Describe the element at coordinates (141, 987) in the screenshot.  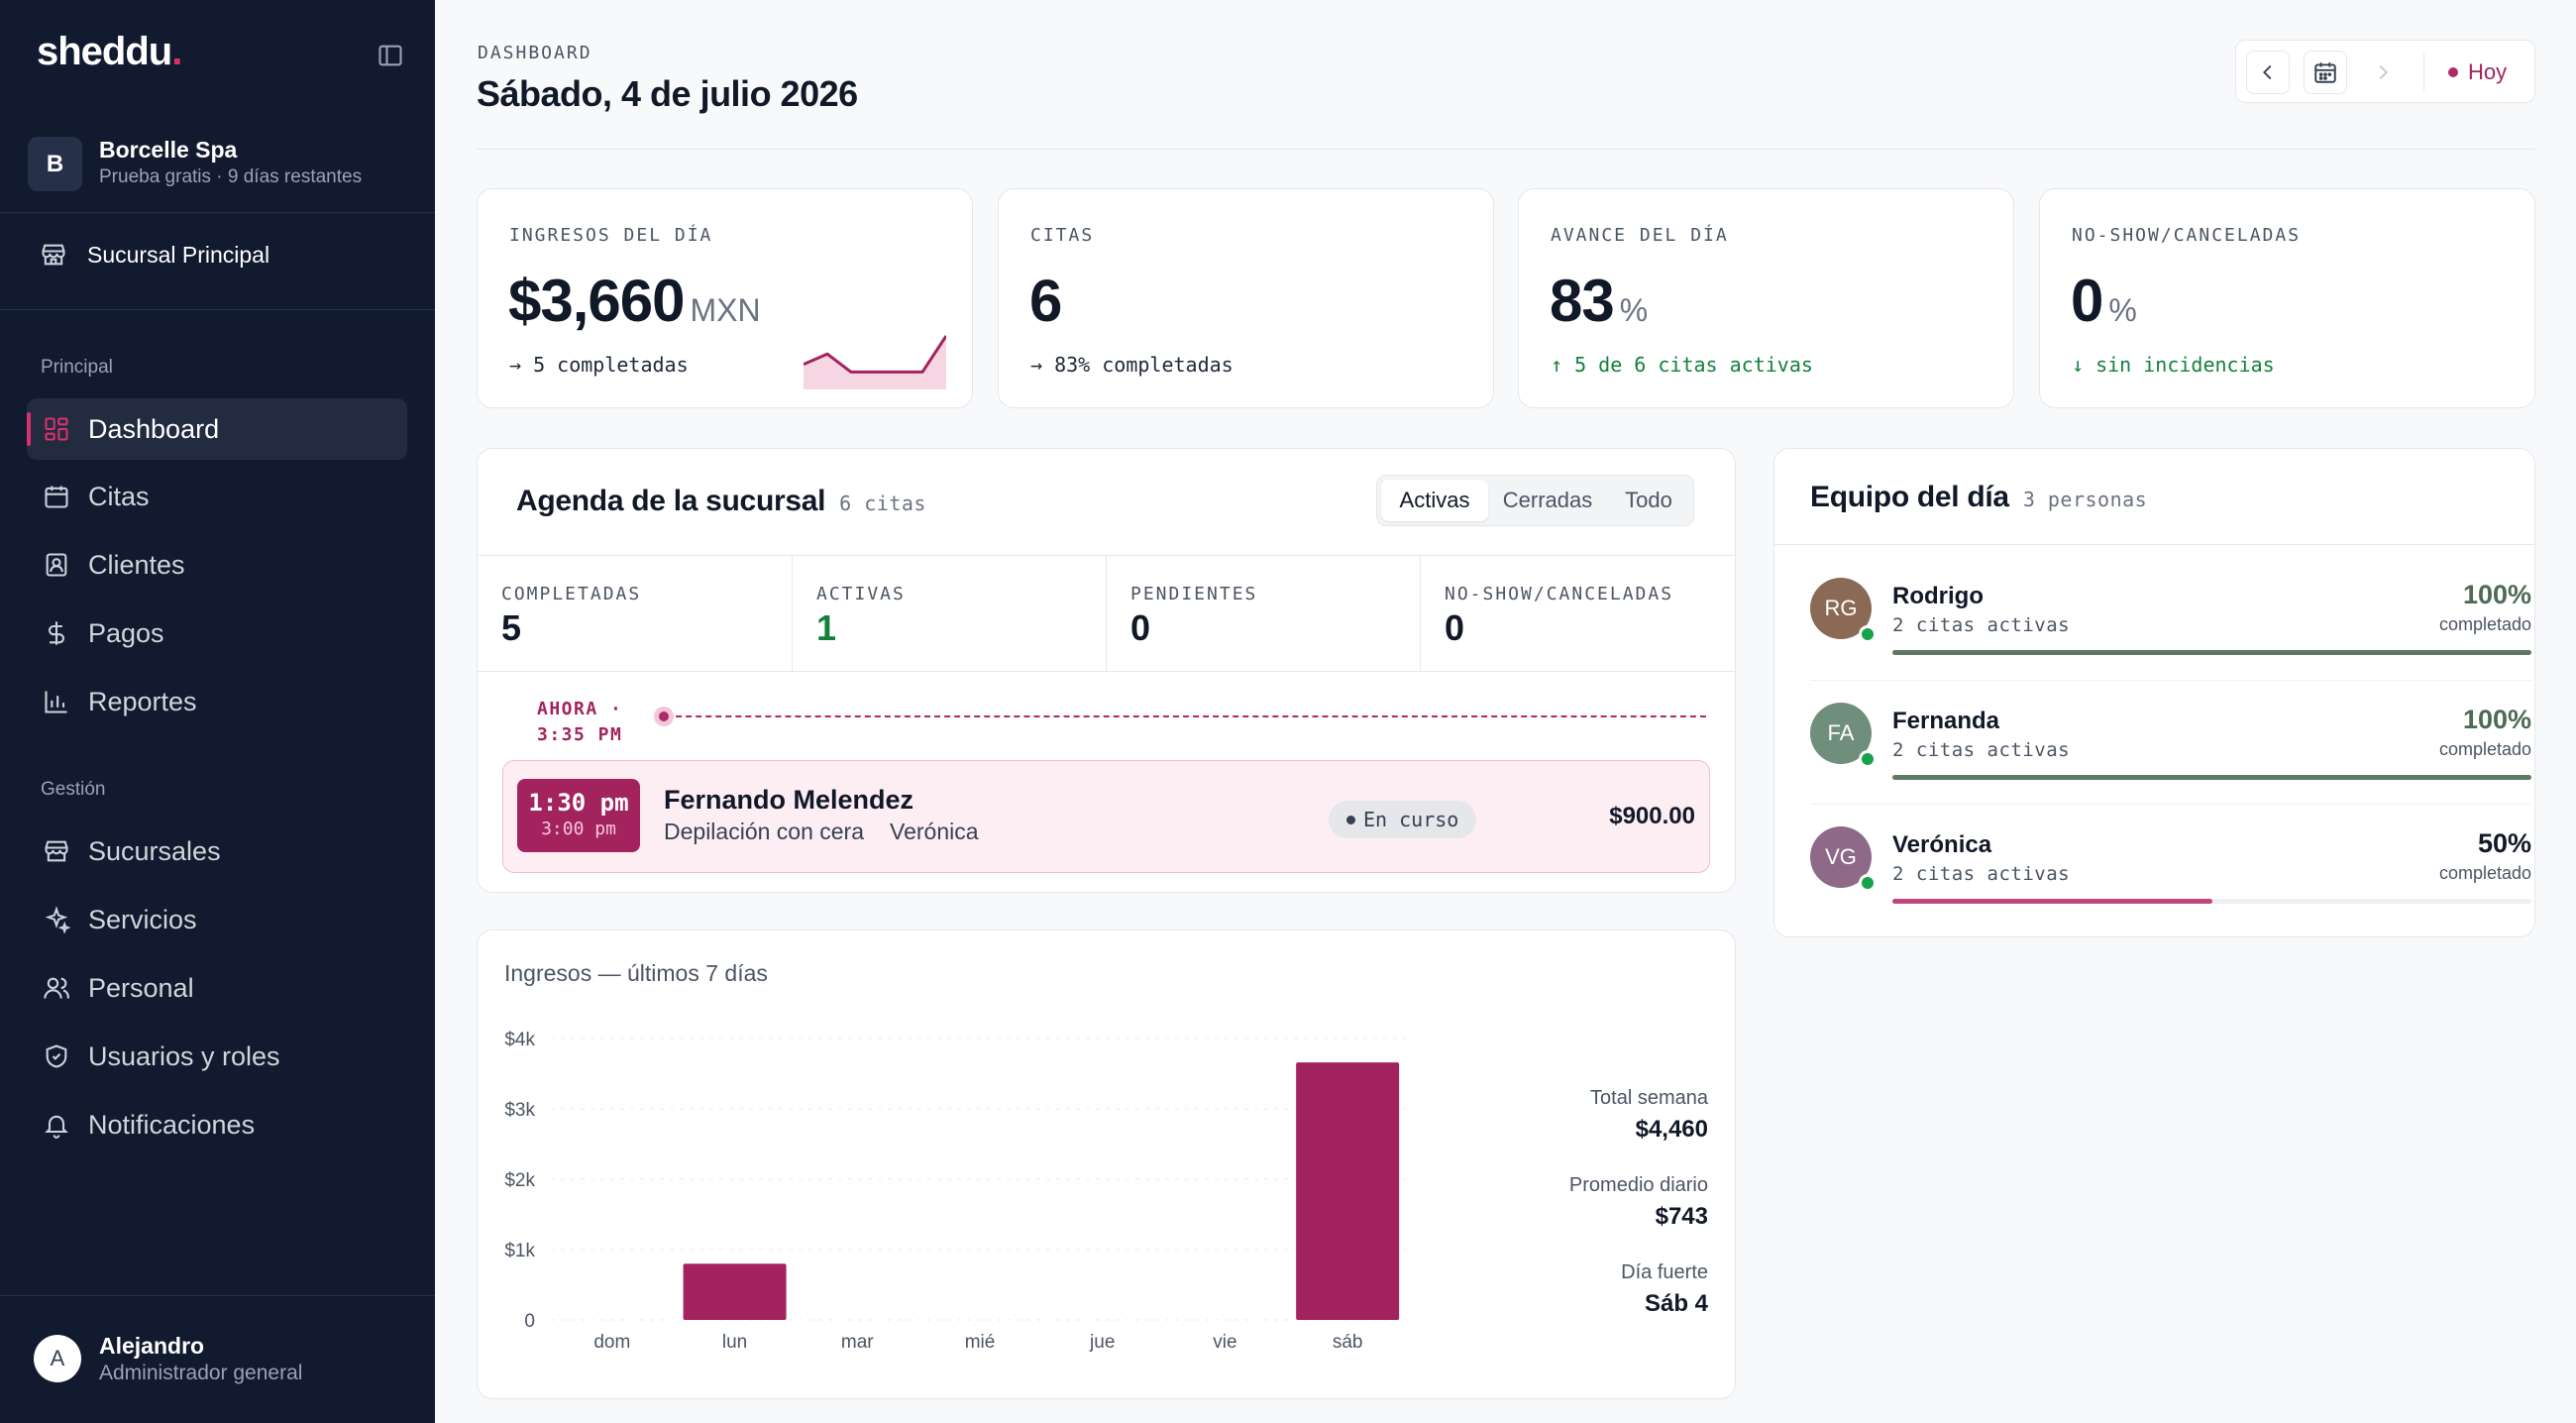
I see `sidebar-item-label: Personal` at that location.